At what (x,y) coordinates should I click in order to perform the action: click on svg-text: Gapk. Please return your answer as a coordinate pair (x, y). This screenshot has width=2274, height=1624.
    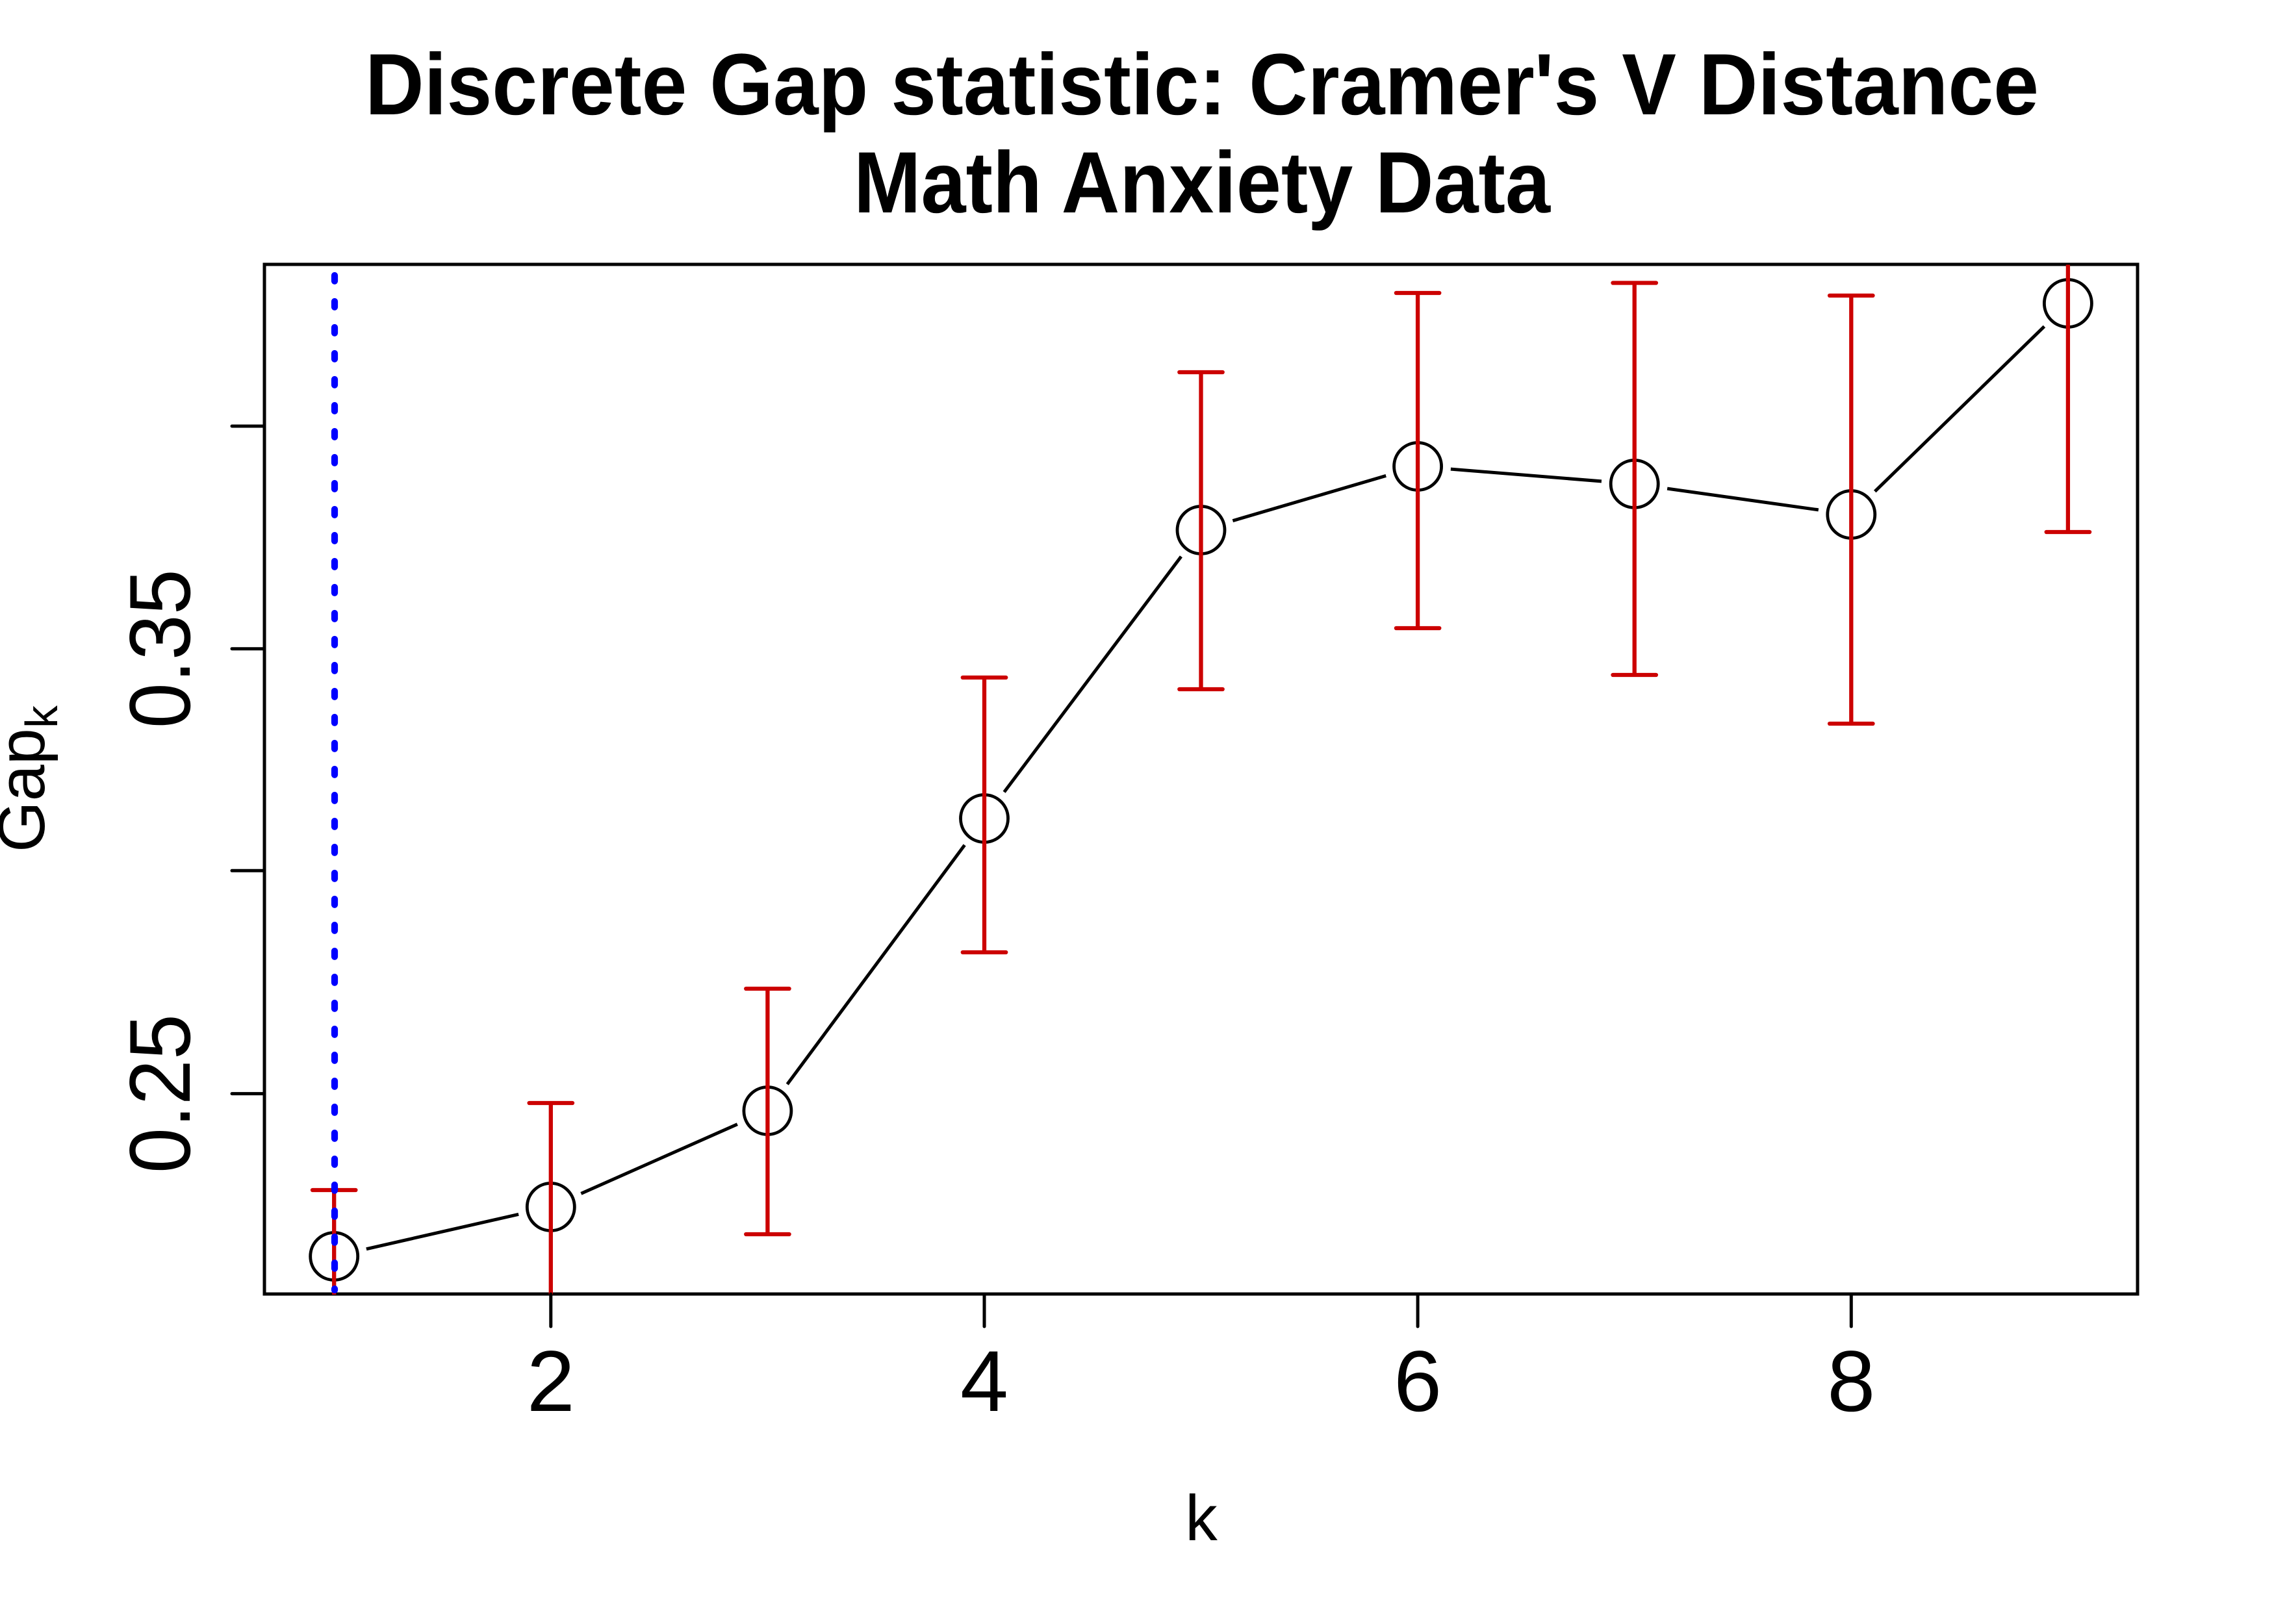
    Looking at the image, I should click on (33, 778).